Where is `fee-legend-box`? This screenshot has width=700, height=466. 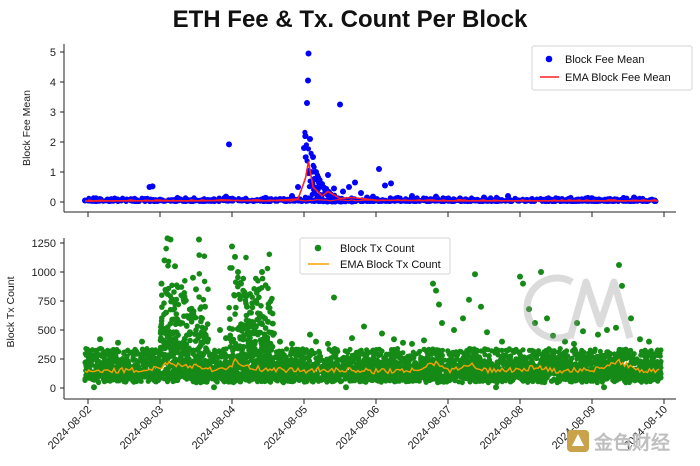
fee-legend-box is located at coordinates (612, 68).